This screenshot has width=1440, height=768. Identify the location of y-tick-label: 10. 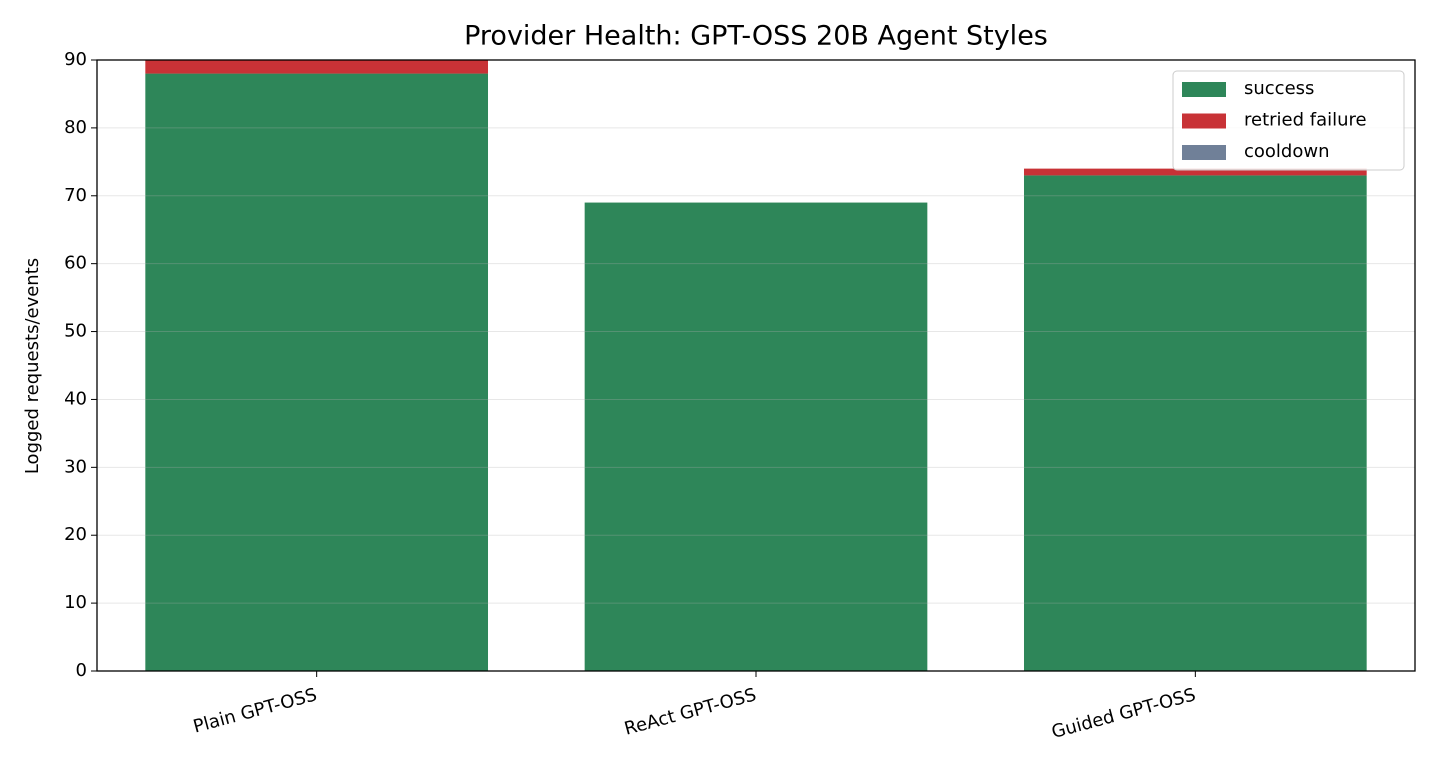
(75, 602).